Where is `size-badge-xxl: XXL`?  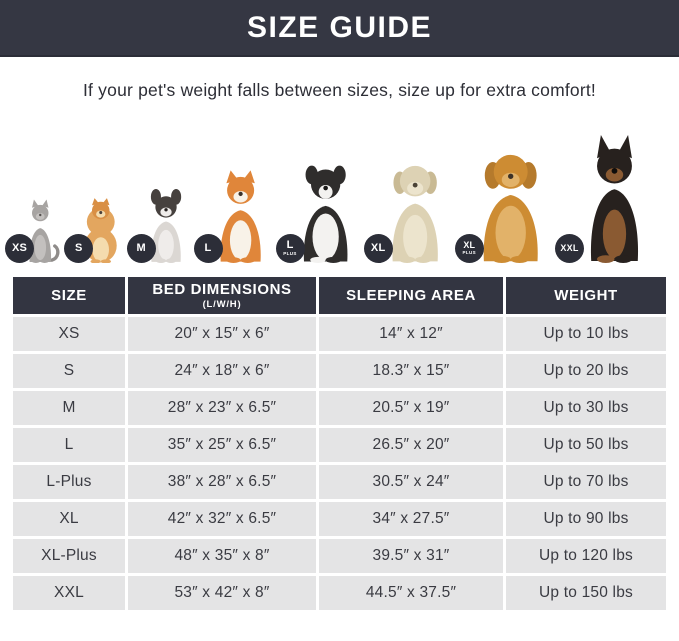 size-badge-xxl: XXL is located at coordinates (569, 248).